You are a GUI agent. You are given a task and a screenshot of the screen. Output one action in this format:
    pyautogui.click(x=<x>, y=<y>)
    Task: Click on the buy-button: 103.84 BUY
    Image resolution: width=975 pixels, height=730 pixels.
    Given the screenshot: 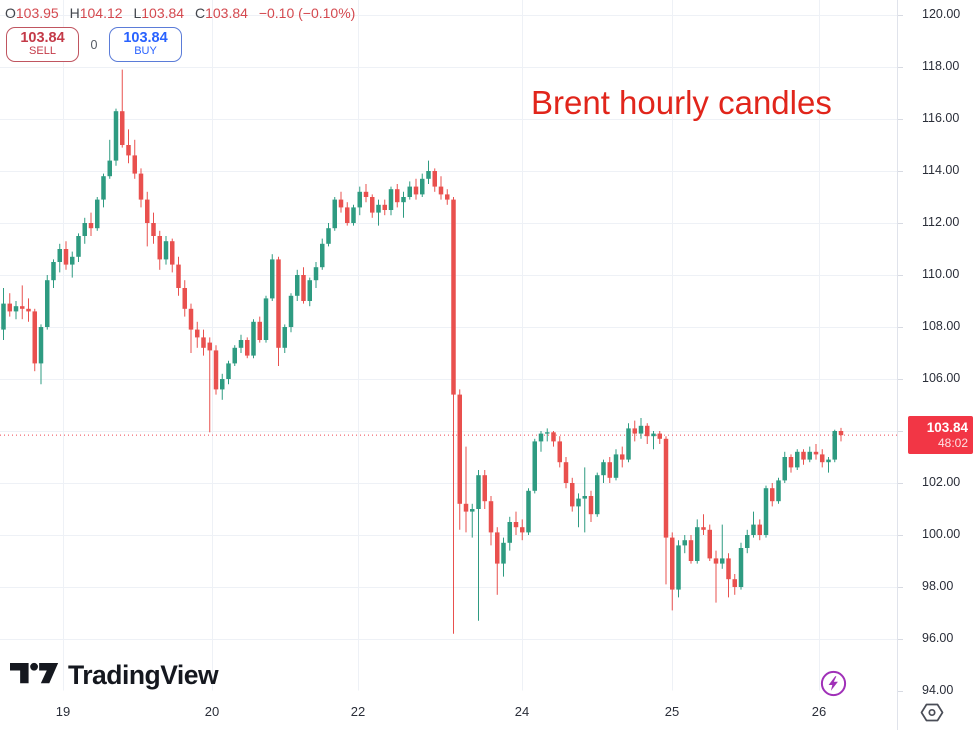 What is the action you would take?
    pyautogui.click(x=145, y=44)
    